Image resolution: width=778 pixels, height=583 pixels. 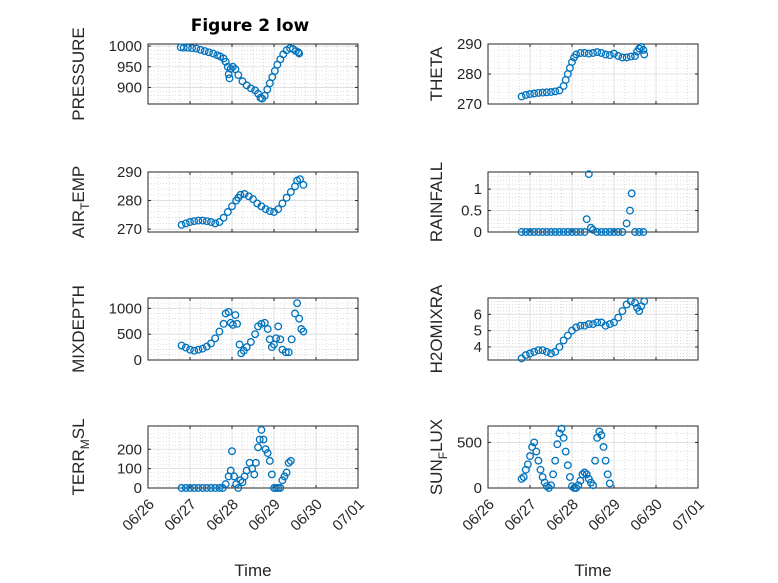 I want to click on y-axis-label: PRESSURE, so click(x=78, y=74).